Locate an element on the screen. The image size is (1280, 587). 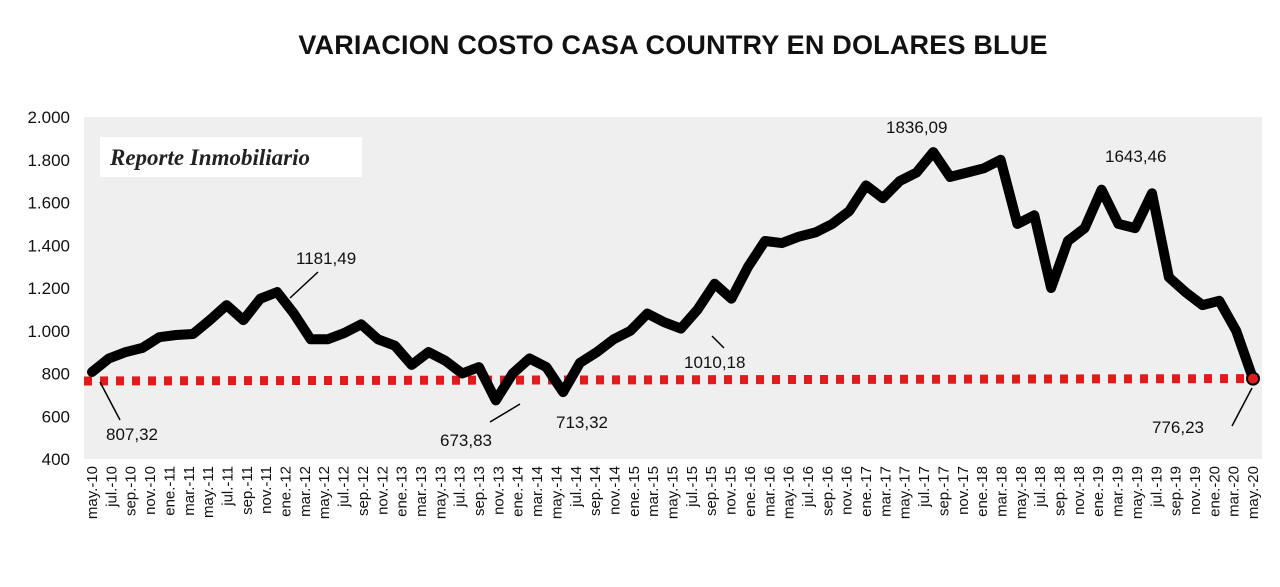
x-tick-label: mar.-16 is located at coordinates (769, 491).